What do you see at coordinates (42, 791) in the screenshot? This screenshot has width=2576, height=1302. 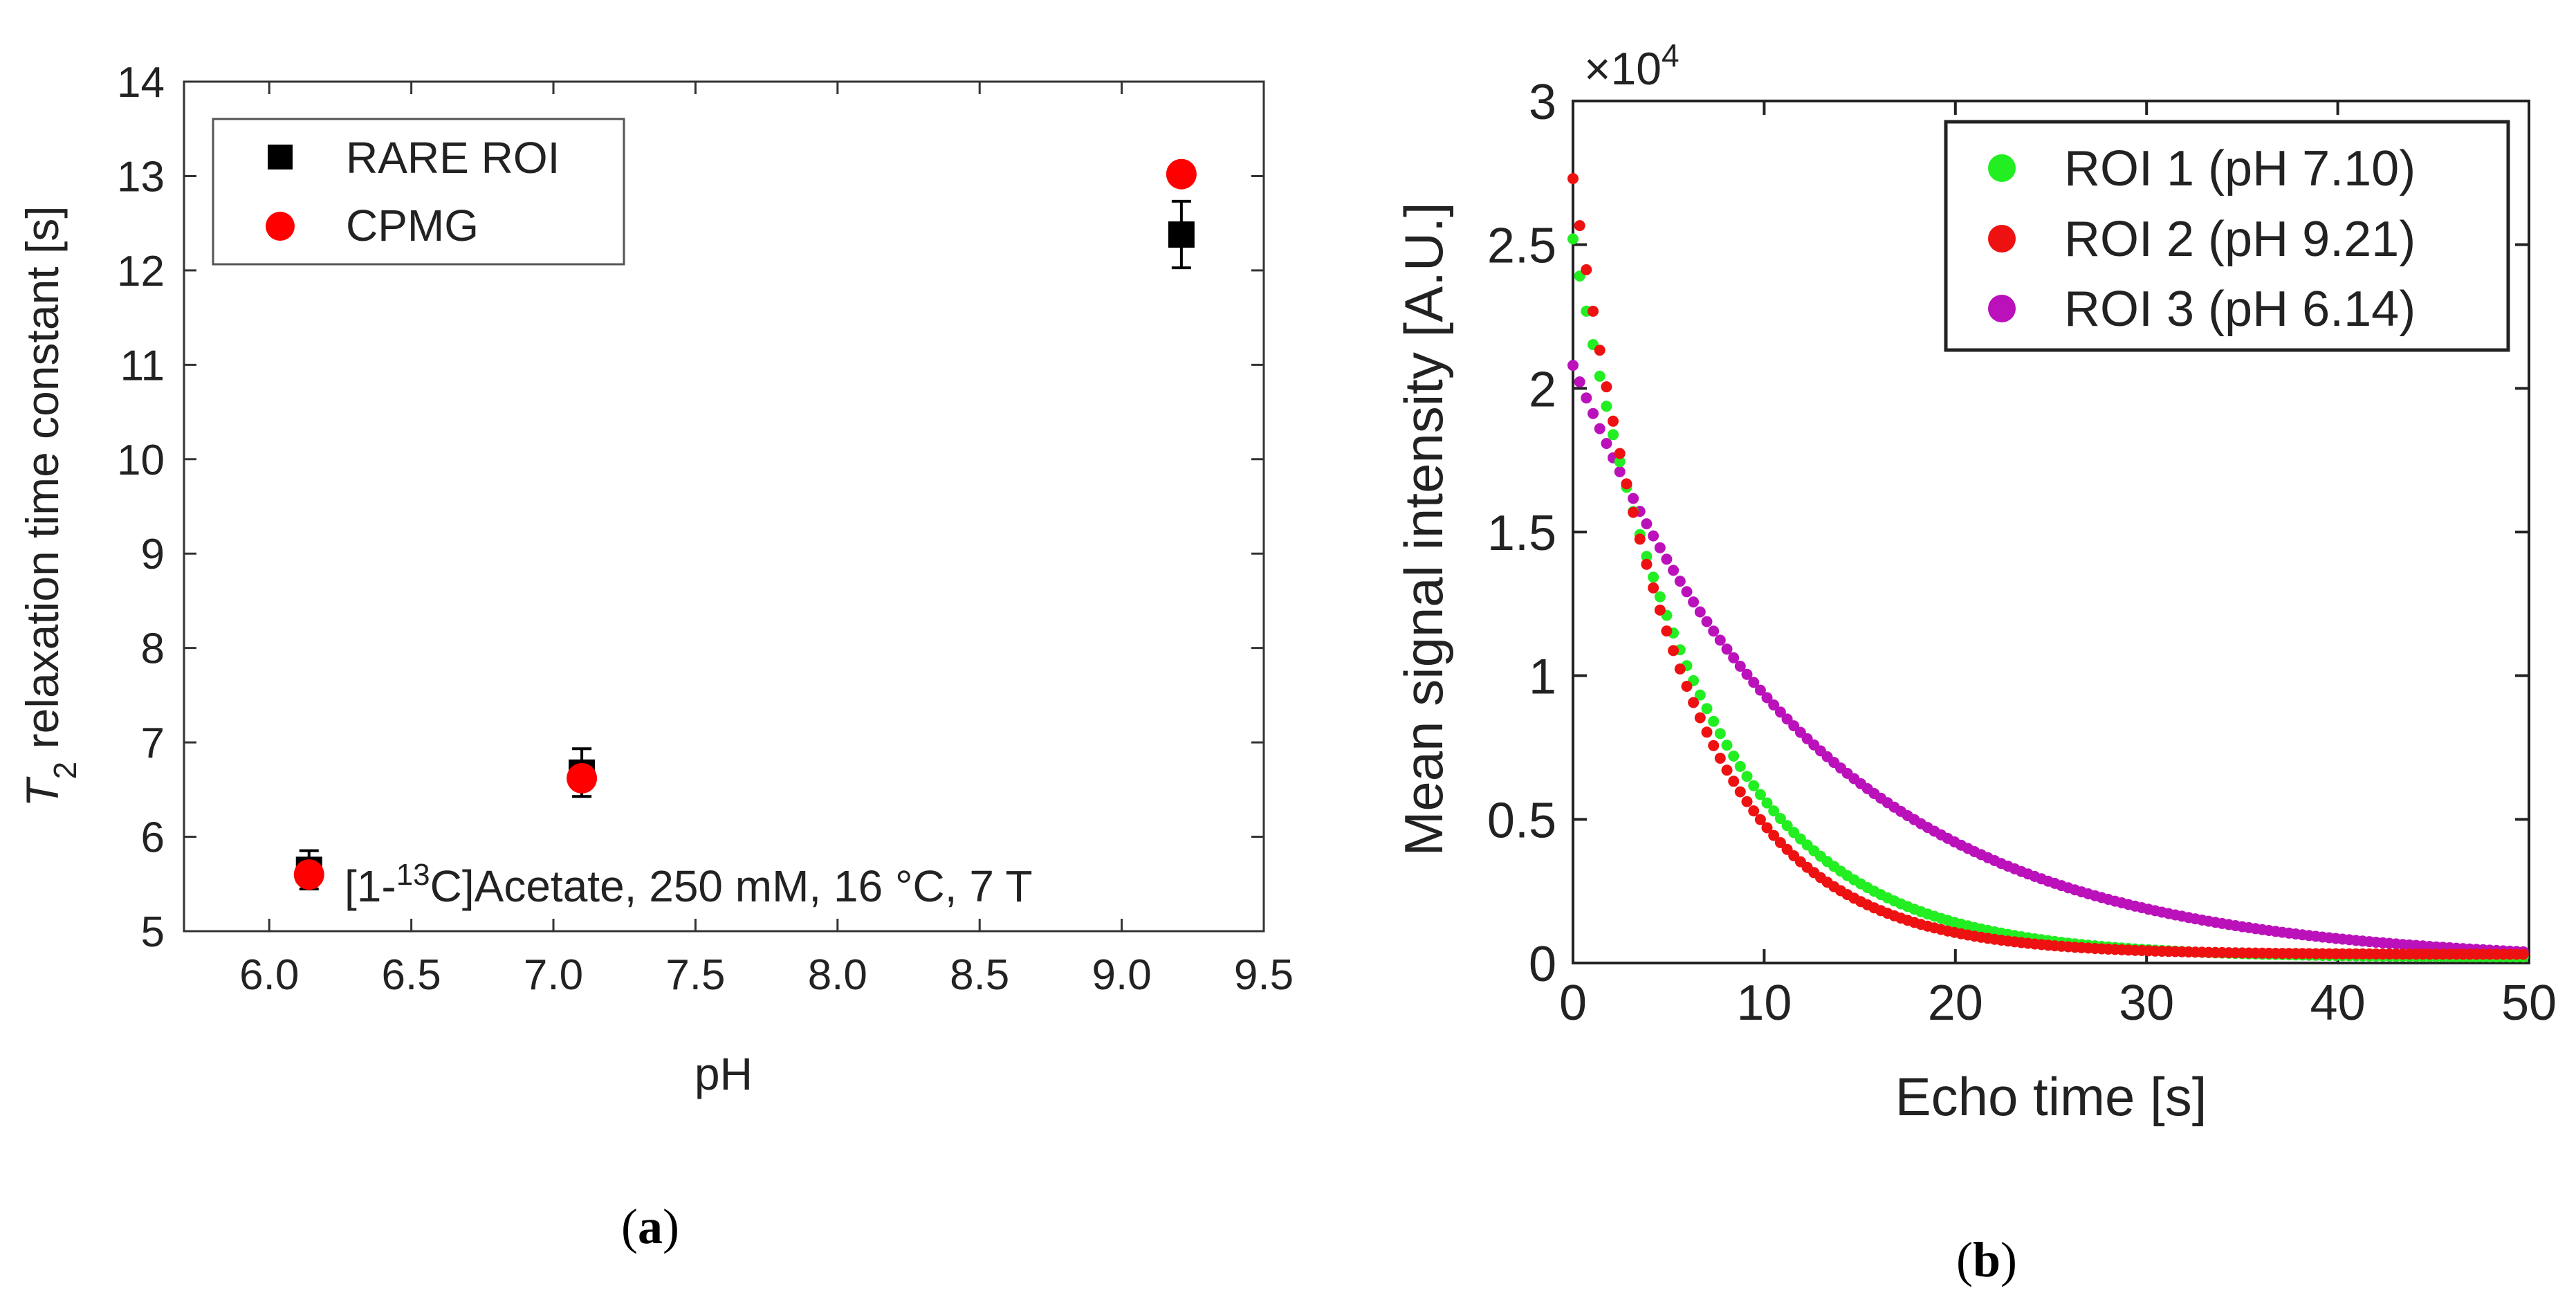 I see `y-label-symbol: T` at bounding box center [42, 791].